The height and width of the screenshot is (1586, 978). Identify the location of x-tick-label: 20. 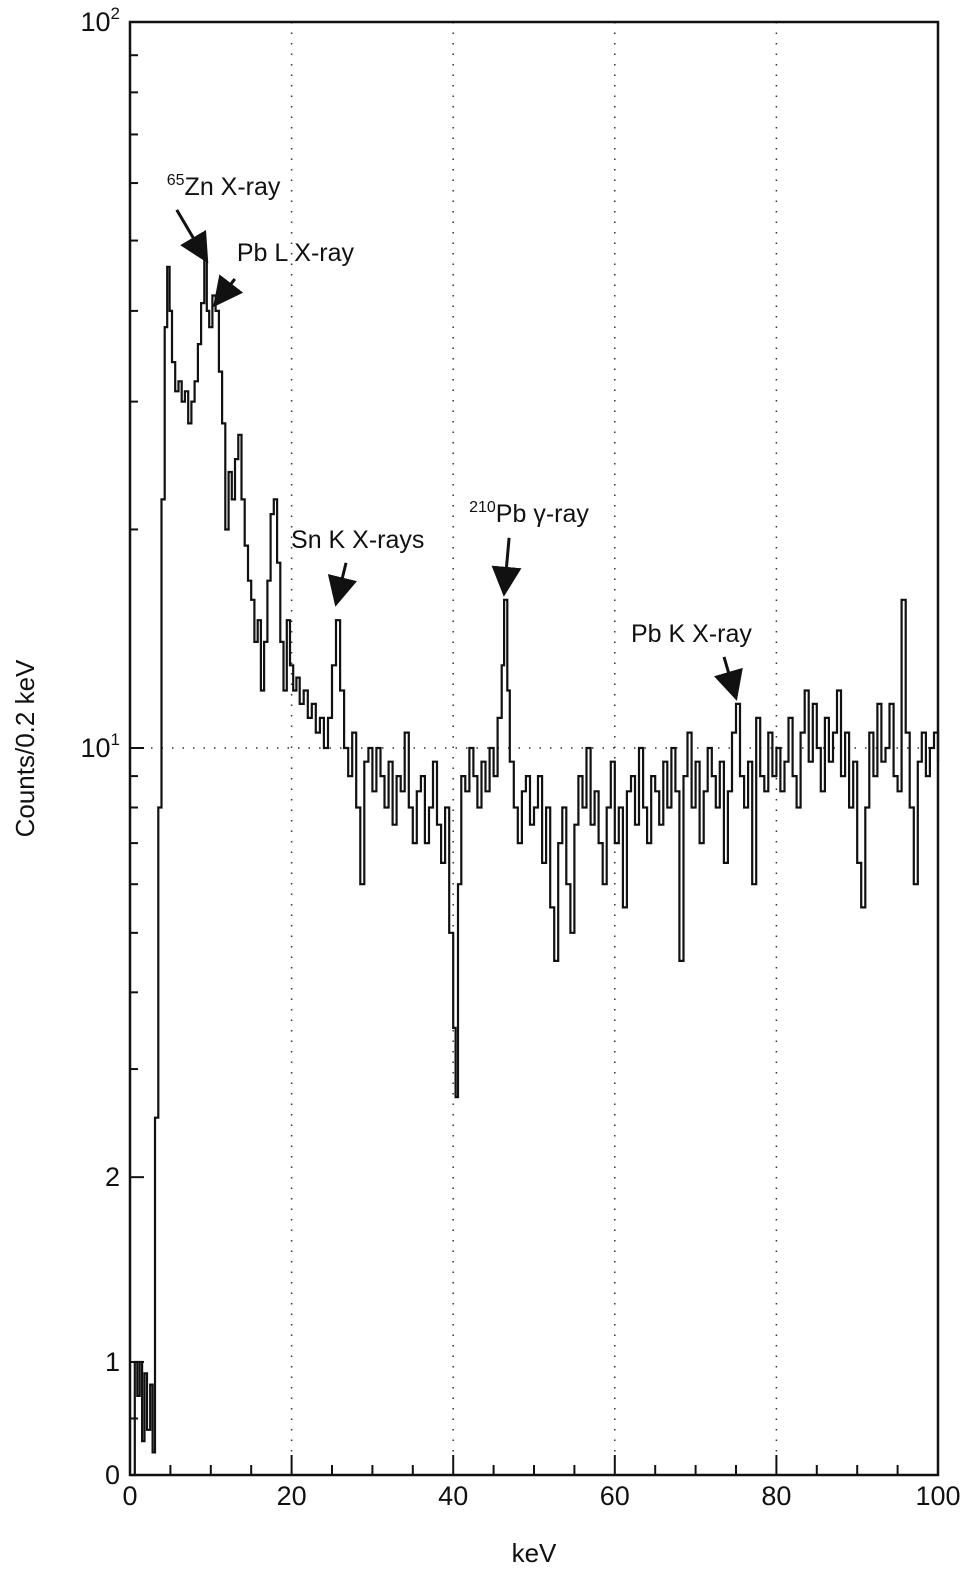
(292, 1496).